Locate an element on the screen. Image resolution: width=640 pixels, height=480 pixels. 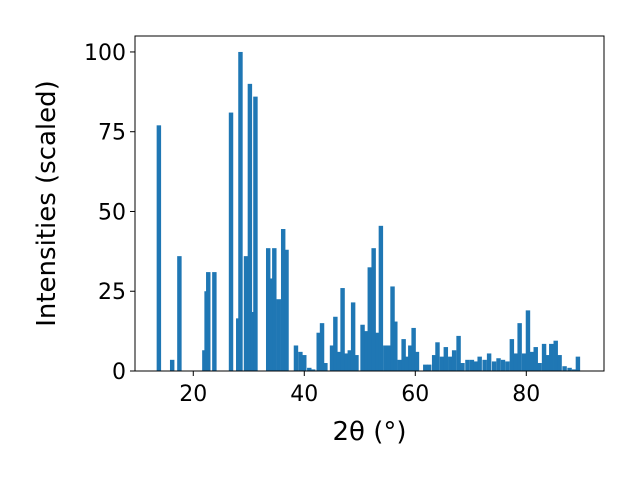
x-axis-label: 2θ (°) is located at coordinates (369, 432).